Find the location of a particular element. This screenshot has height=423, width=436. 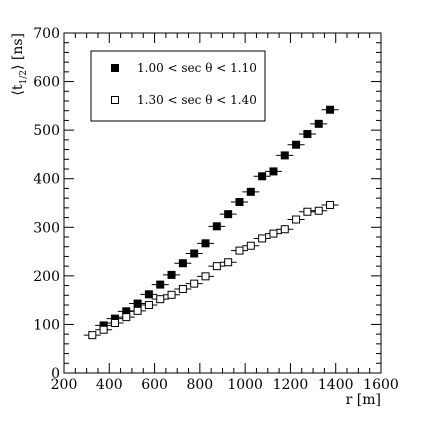

legend-marker-filled-square is located at coordinates (115, 68).